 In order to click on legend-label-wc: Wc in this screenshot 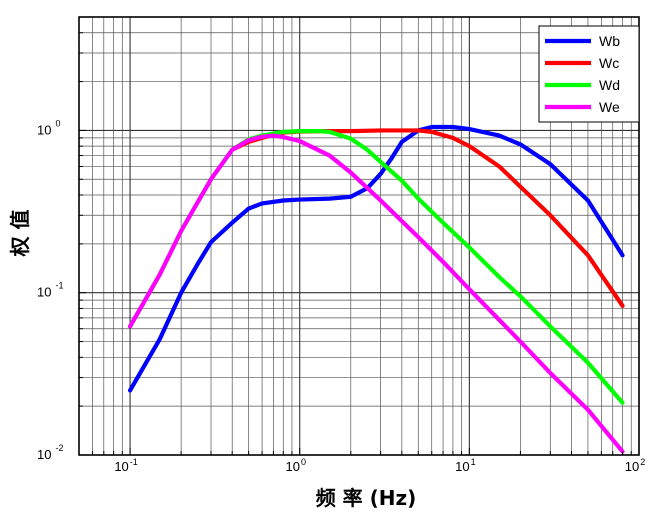, I will do `click(609, 63)`.